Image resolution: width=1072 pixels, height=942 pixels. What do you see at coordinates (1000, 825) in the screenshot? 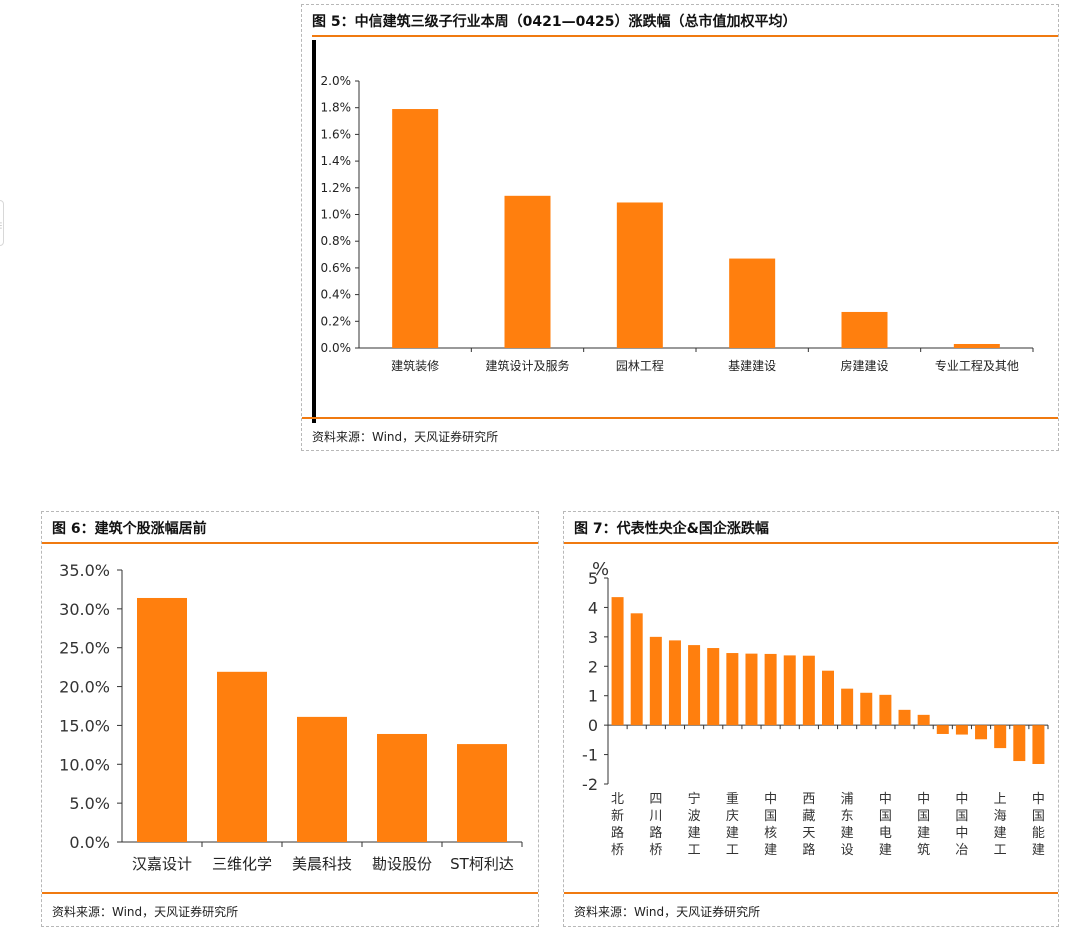
I see `x-tick-label: 上海建工` at bounding box center [1000, 825].